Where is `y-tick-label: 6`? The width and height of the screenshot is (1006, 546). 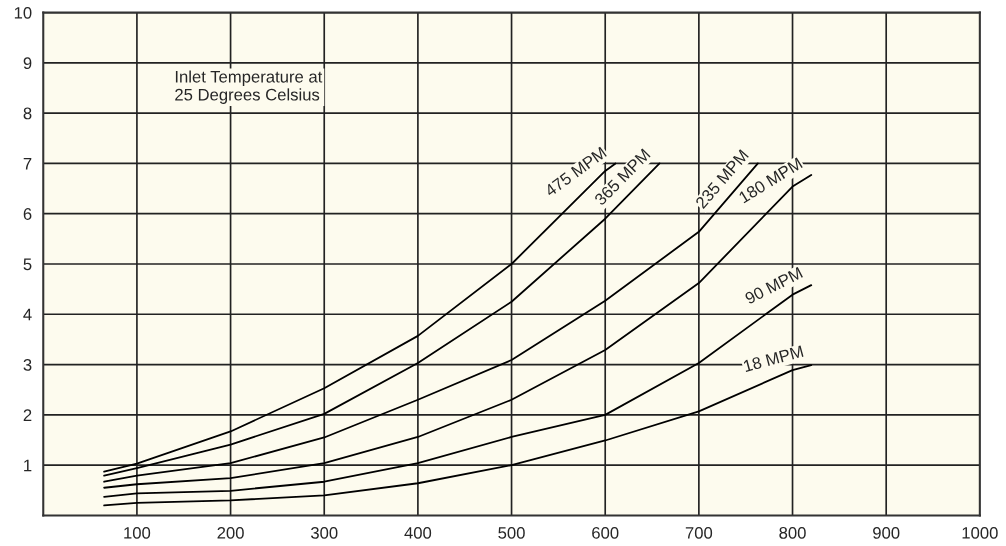 y-tick-label: 6 is located at coordinates (27, 214).